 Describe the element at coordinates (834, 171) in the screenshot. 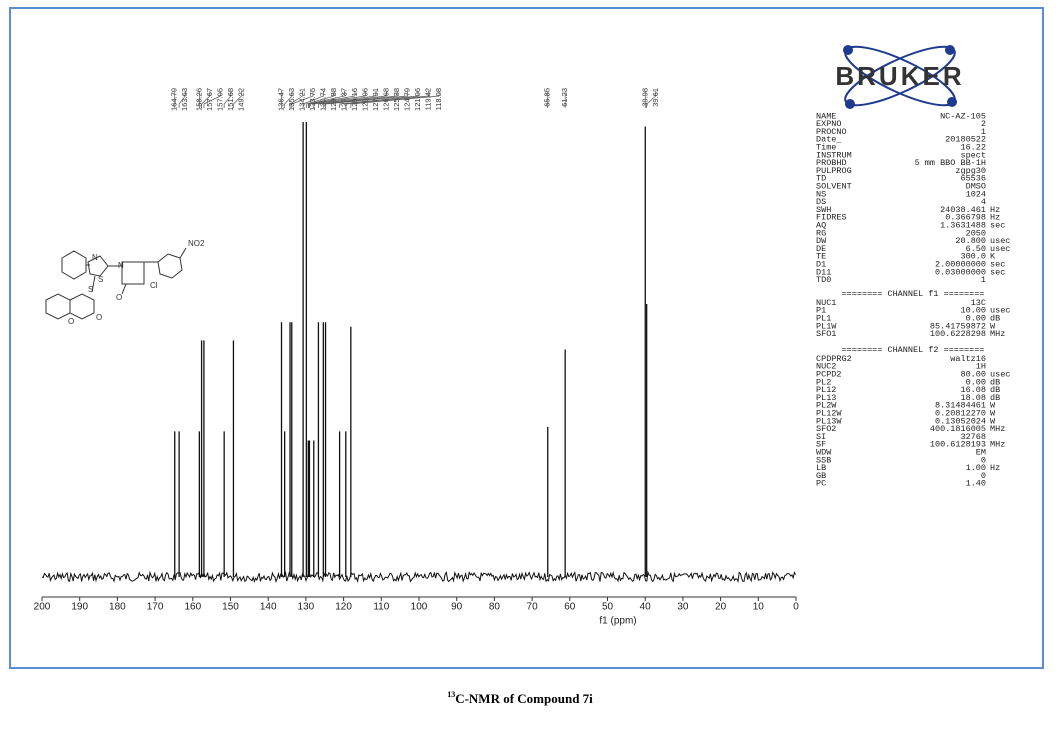

I see `parameter-name: PULPROG` at that location.